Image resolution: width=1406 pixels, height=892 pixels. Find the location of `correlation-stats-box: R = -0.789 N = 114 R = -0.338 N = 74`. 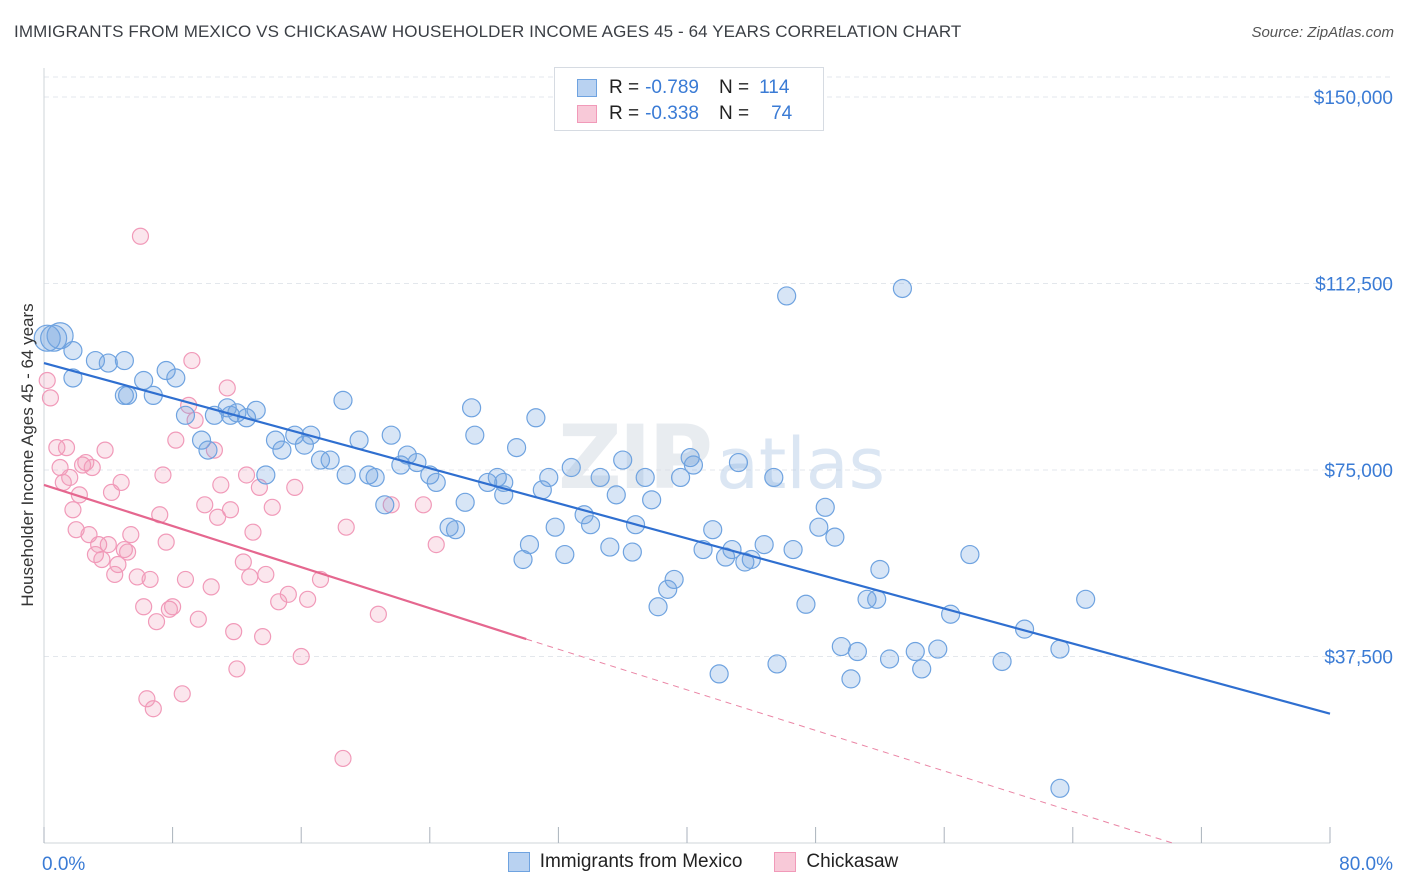

correlation-stats-box: R = -0.789 N = 114 R = -0.338 N = 74 is located at coordinates (689, 99).